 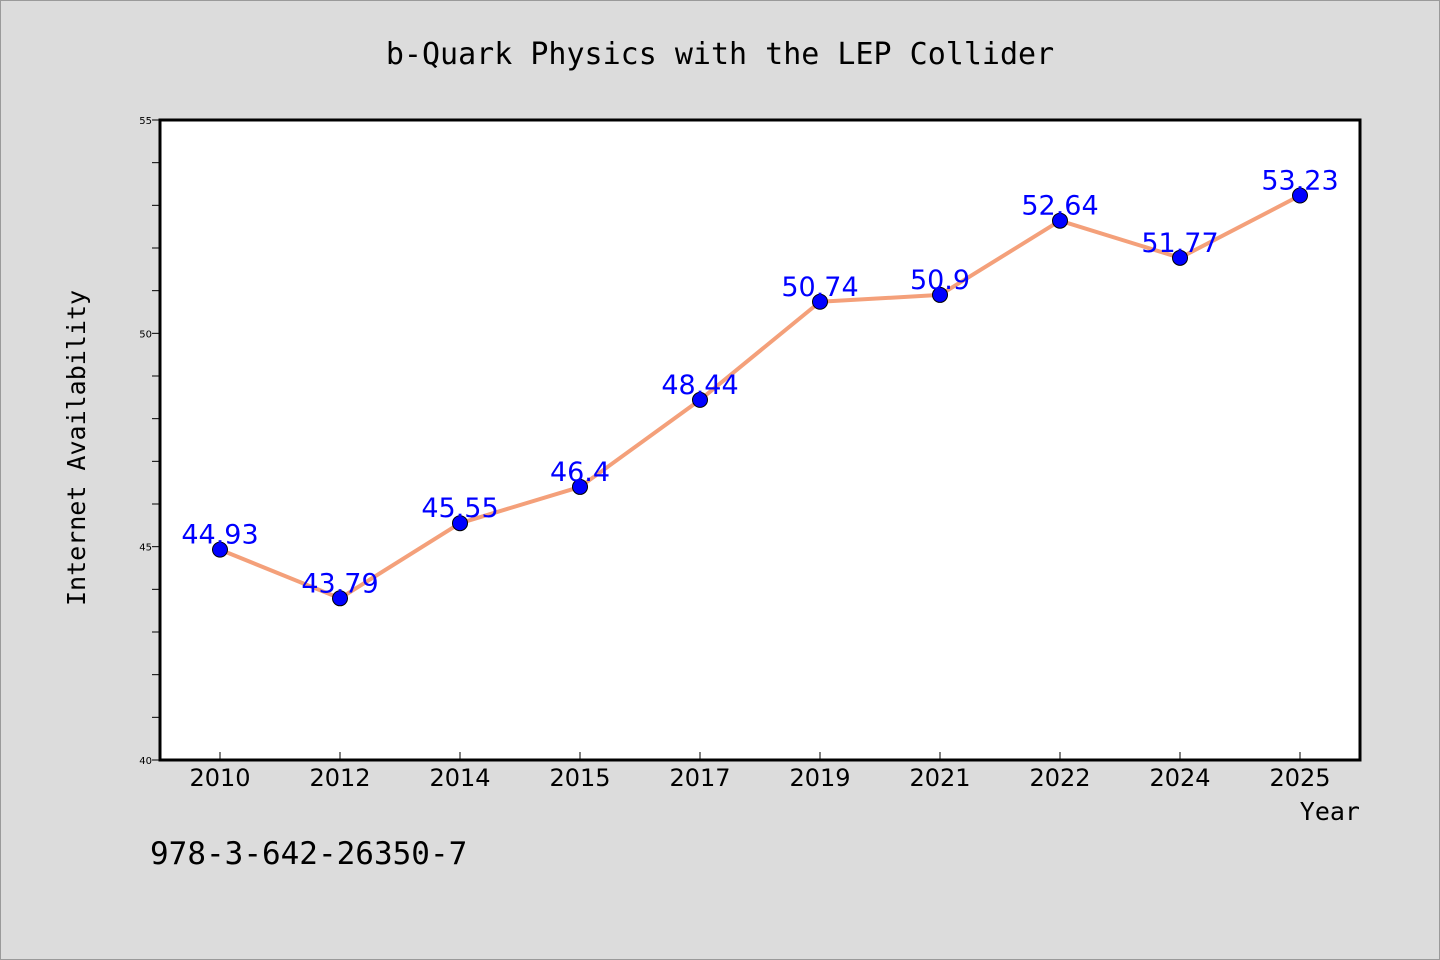 I want to click on x-tick-label: 2022, so click(x=1059, y=778).